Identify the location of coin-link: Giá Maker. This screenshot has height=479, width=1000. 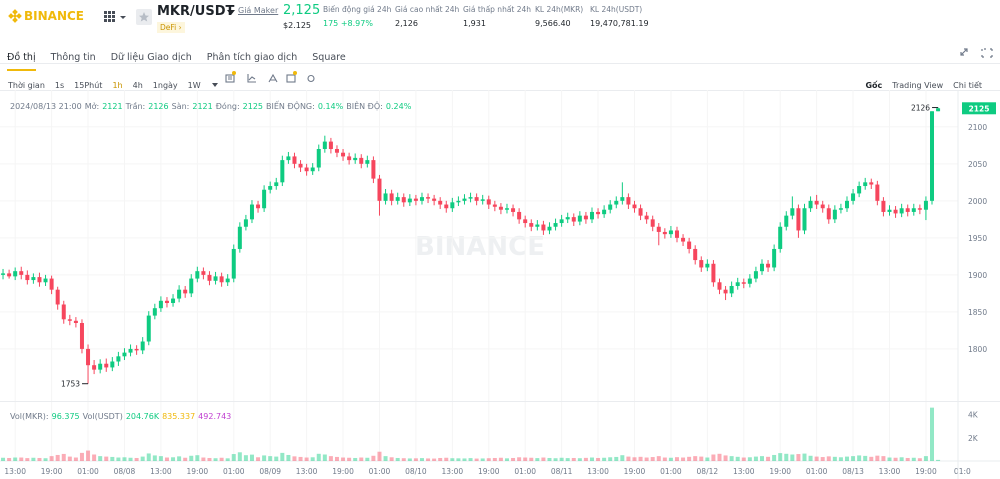
(258, 10).